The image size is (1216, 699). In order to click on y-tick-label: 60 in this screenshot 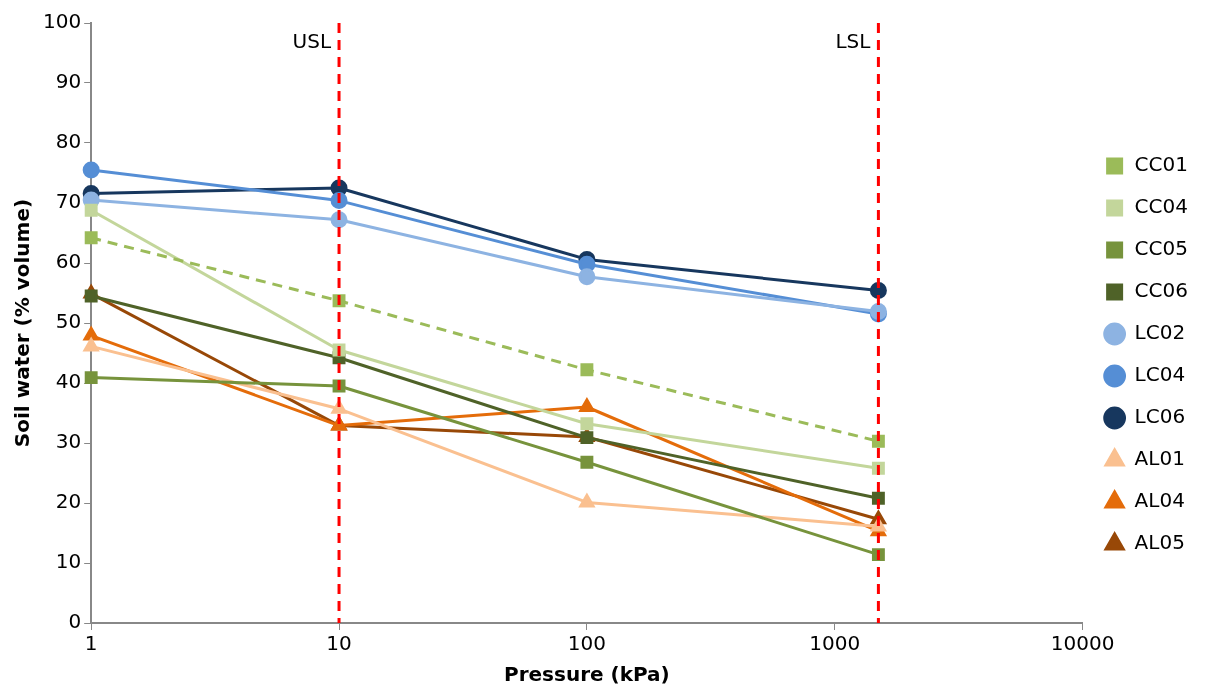, I will do `click(68, 261)`.